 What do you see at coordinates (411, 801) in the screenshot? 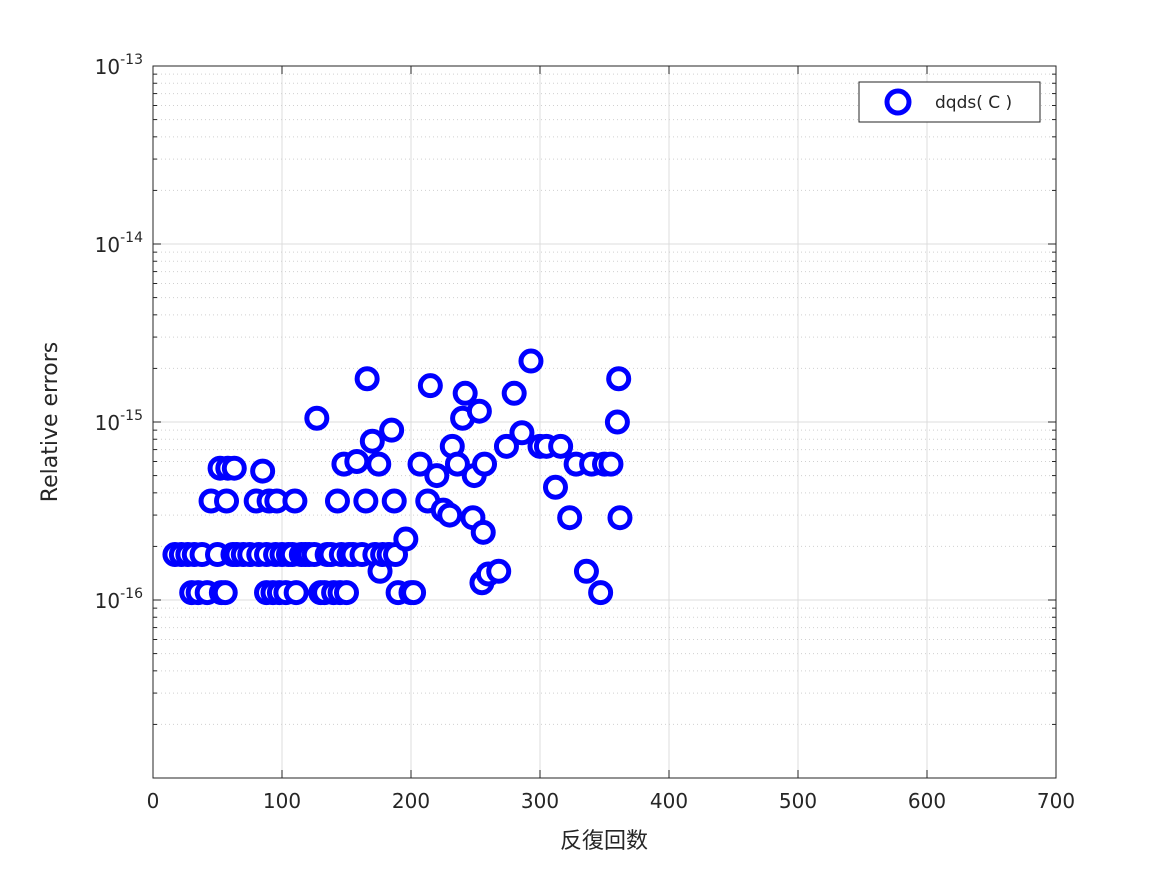
I see `x-tick-label: 200` at bounding box center [411, 801].